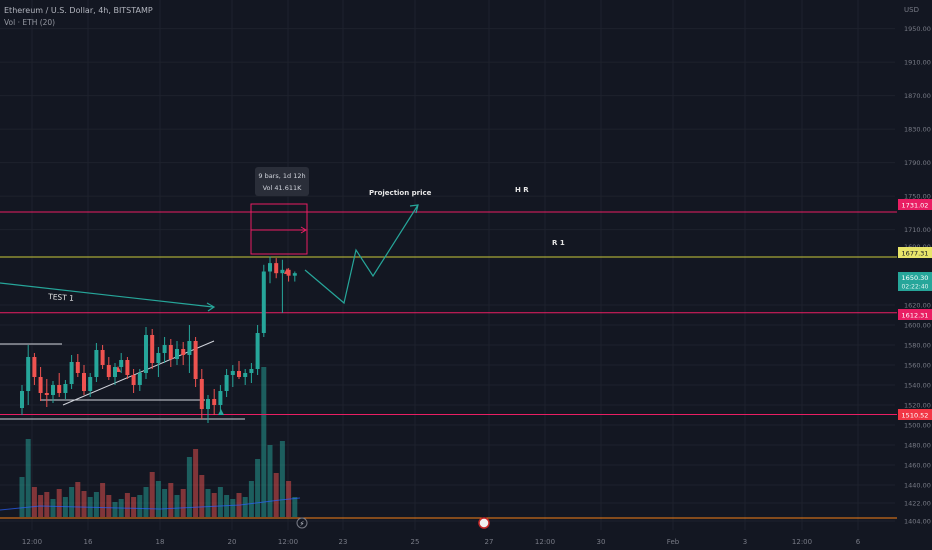 Image resolution: width=932 pixels, height=550 pixels. Describe the element at coordinates (917, 486) in the screenshot. I see `price-tick-label: 1440.00` at that location.